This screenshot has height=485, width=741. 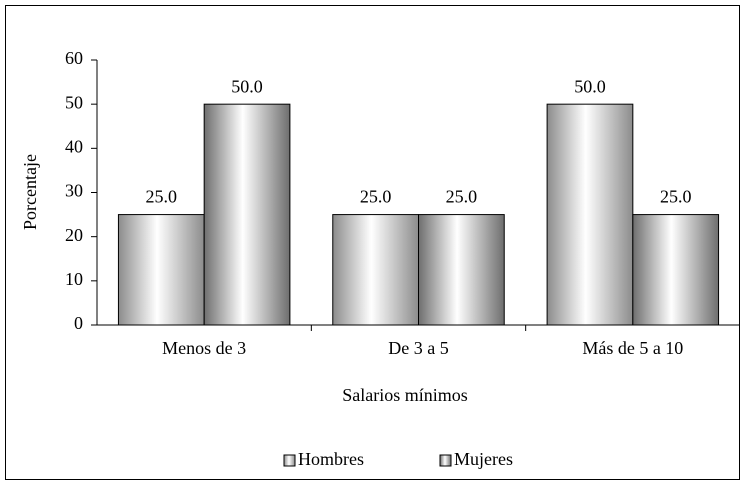 What do you see at coordinates (74, 191) in the screenshot?
I see `y-tick-label: 30` at bounding box center [74, 191].